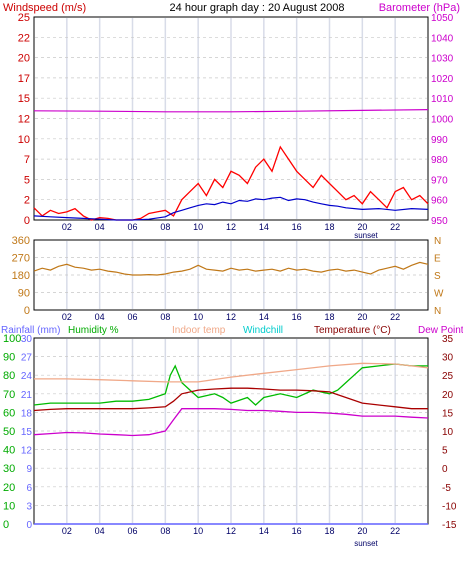 This screenshot has width=463, height=561. Describe the element at coordinates (264, 317) in the screenshot. I see `dir-x-tick-14: 14` at that location.